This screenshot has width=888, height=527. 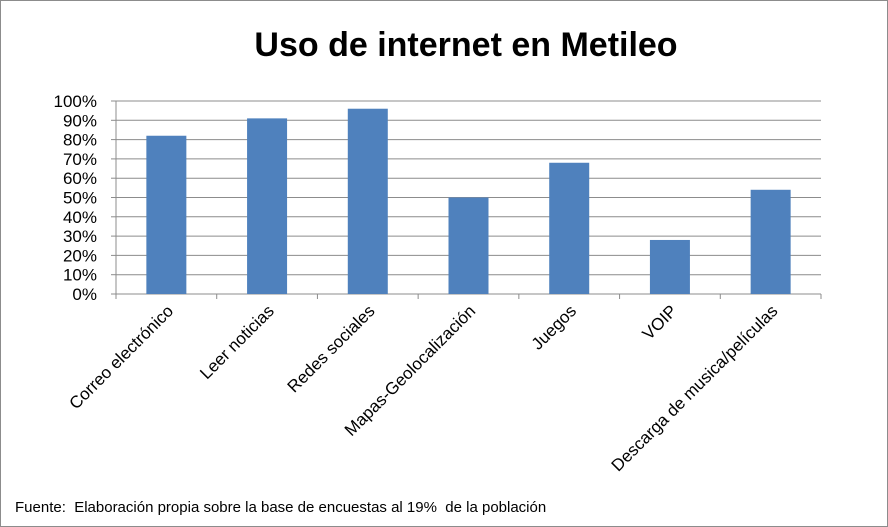 I want to click on x-tick-label: Leer noticias, so click(x=237, y=342).